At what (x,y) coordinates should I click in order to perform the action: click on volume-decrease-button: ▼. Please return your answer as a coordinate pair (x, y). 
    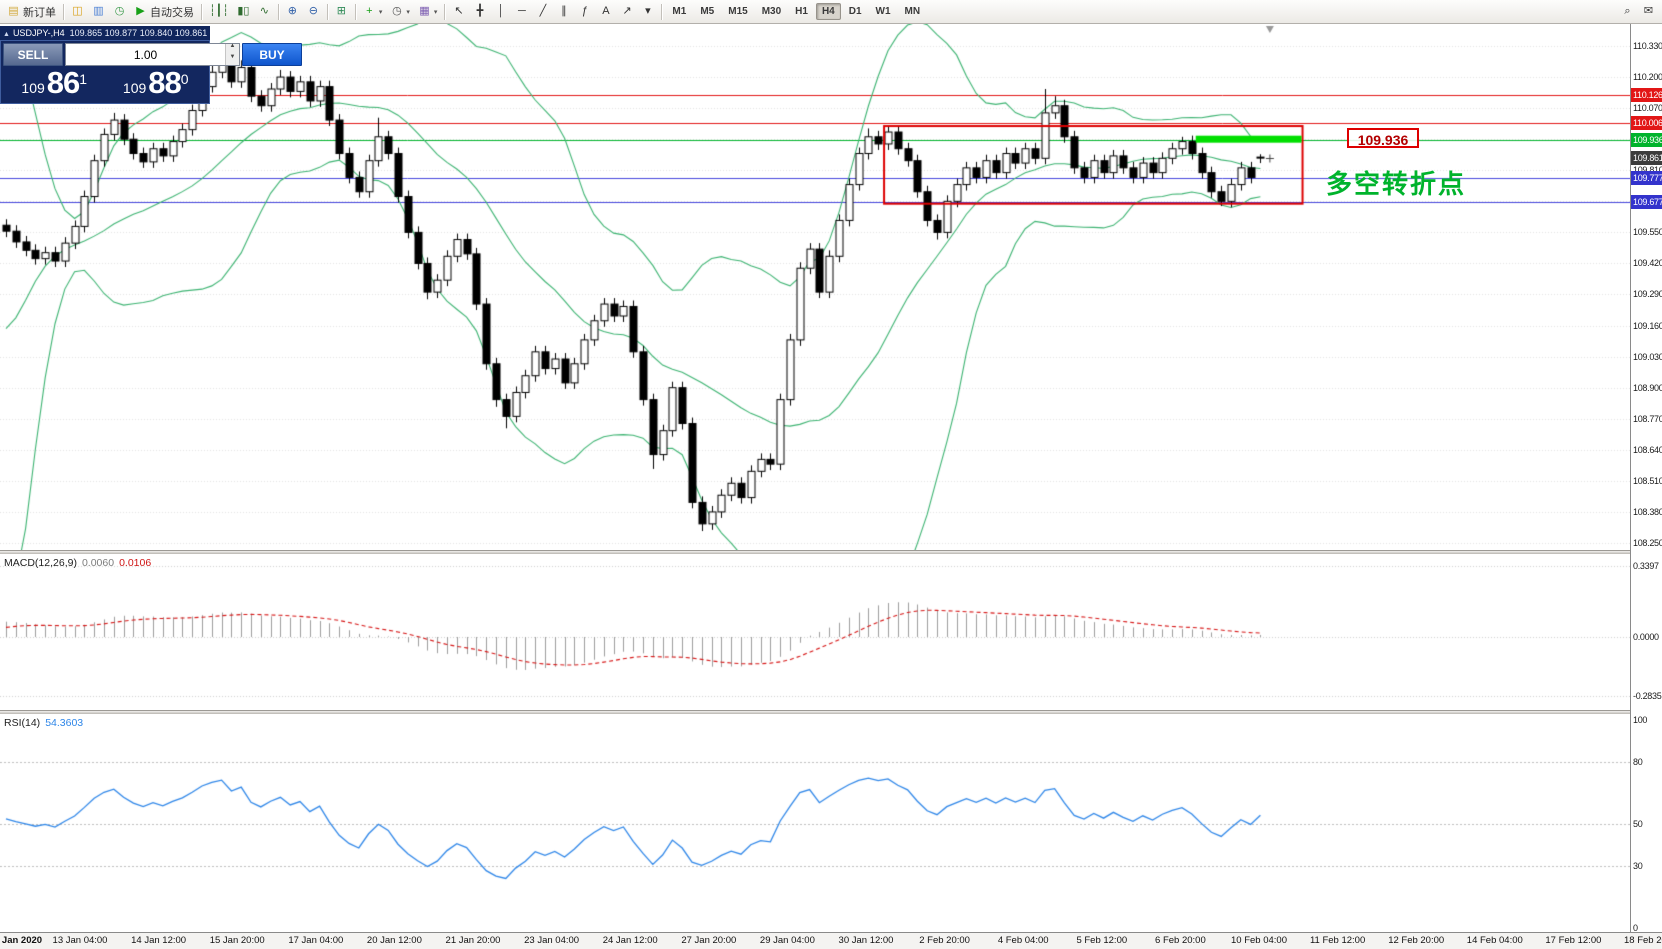
    Looking at the image, I should click on (232, 59).